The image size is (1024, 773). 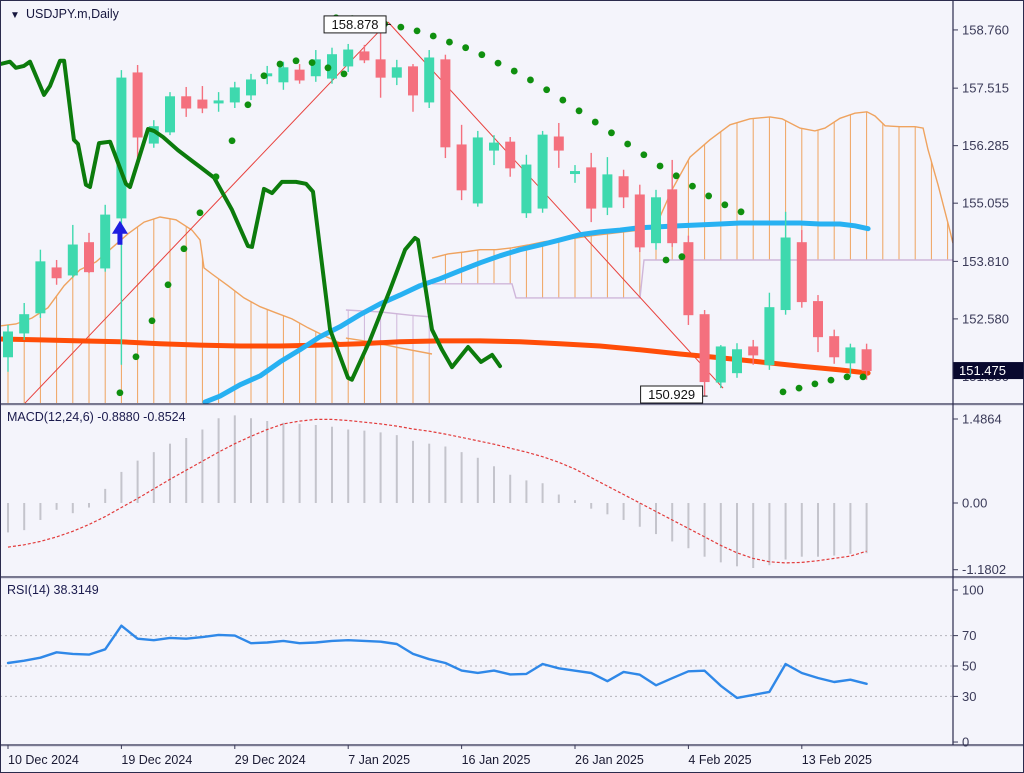 What do you see at coordinates (988, 371) in the screenshot?
I see `current-price-tag` at bounding box center [988, 371].